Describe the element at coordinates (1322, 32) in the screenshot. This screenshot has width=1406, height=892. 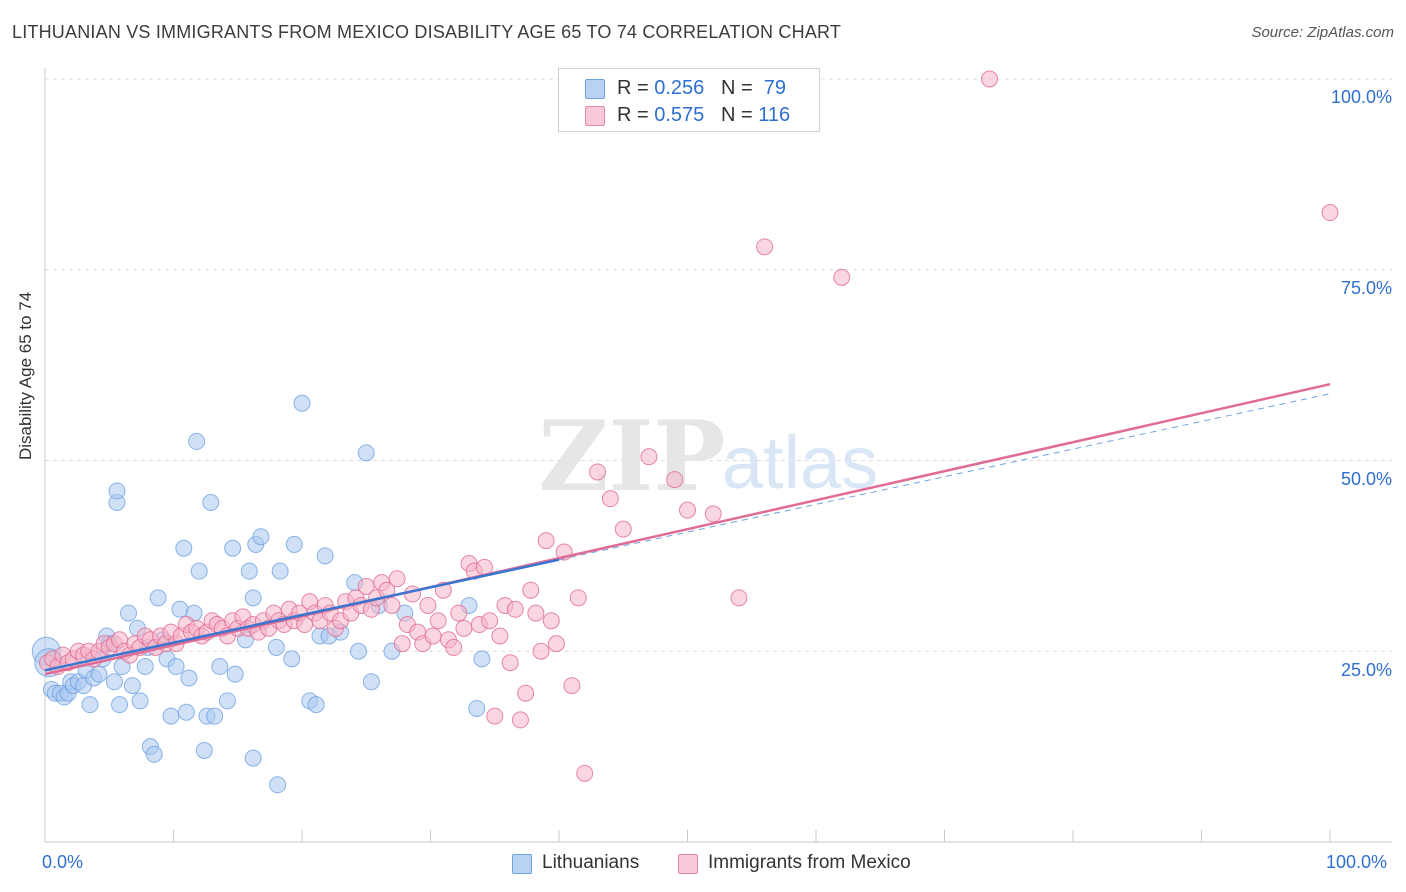
I see `source-label: Source: ZipAtlas.com` at that location.